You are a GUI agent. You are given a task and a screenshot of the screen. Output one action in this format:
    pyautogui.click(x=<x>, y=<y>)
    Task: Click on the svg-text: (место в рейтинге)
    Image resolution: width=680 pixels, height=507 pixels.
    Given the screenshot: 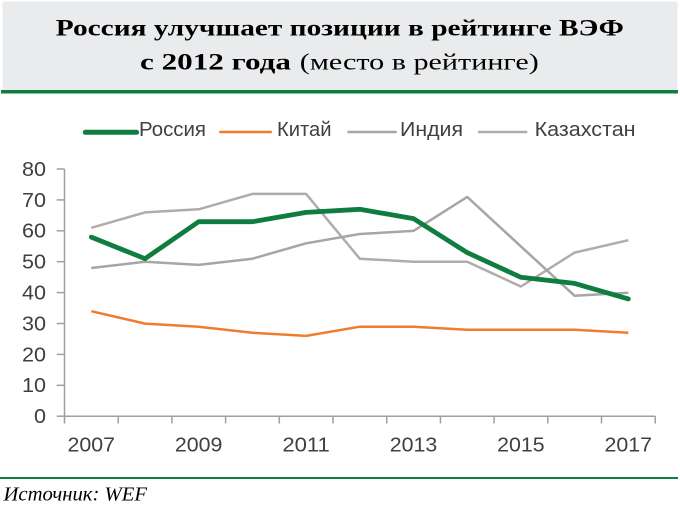 What is the action you would take?
    pyautogui.click(x=419, y=62)
    